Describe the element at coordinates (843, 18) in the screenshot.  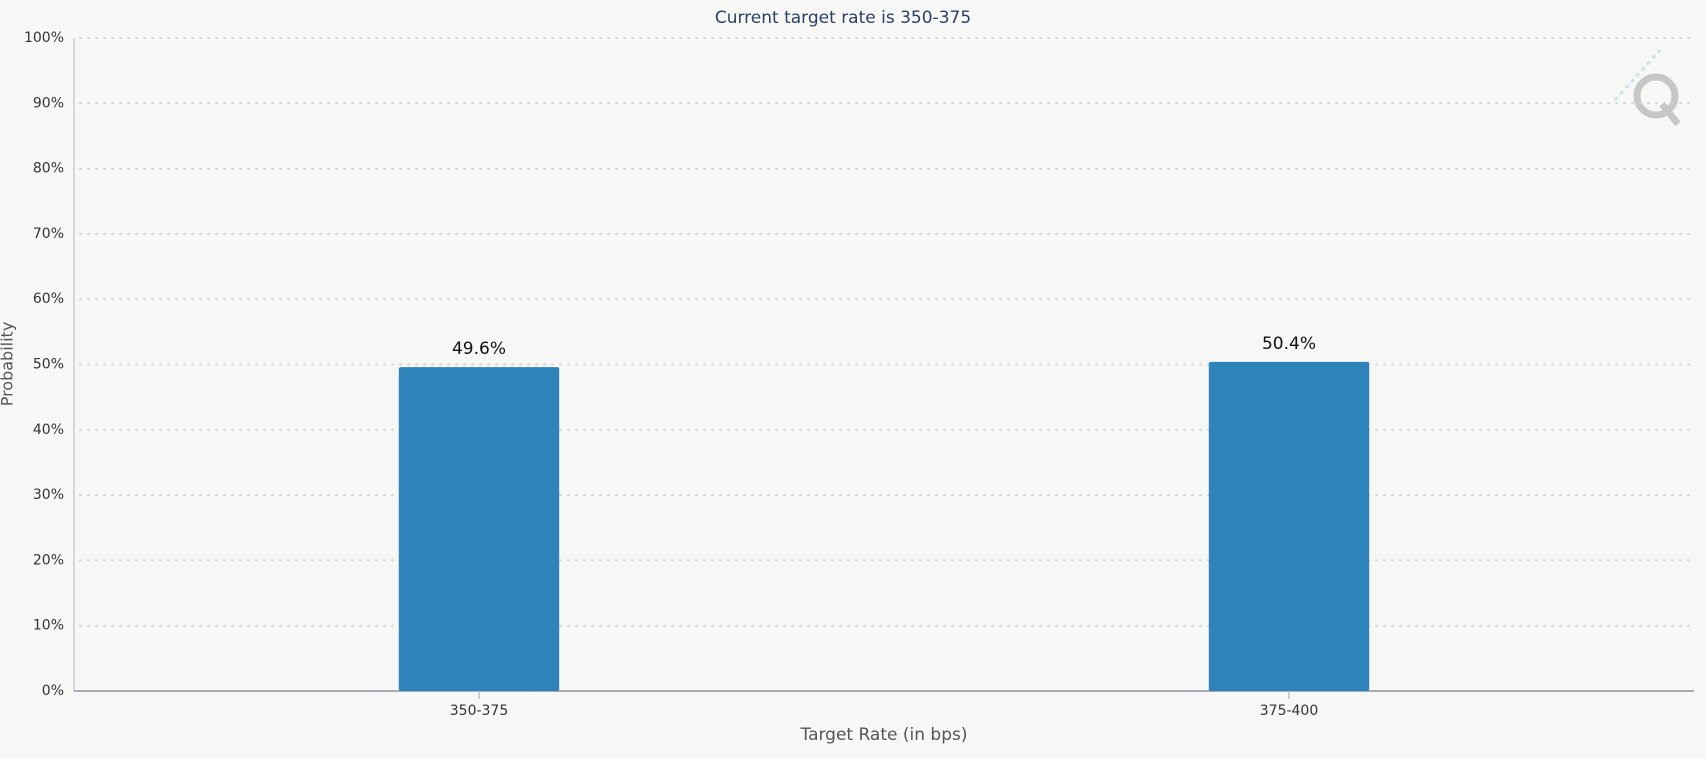
I see `chart-title: Current target rate is 350-375` at that location.